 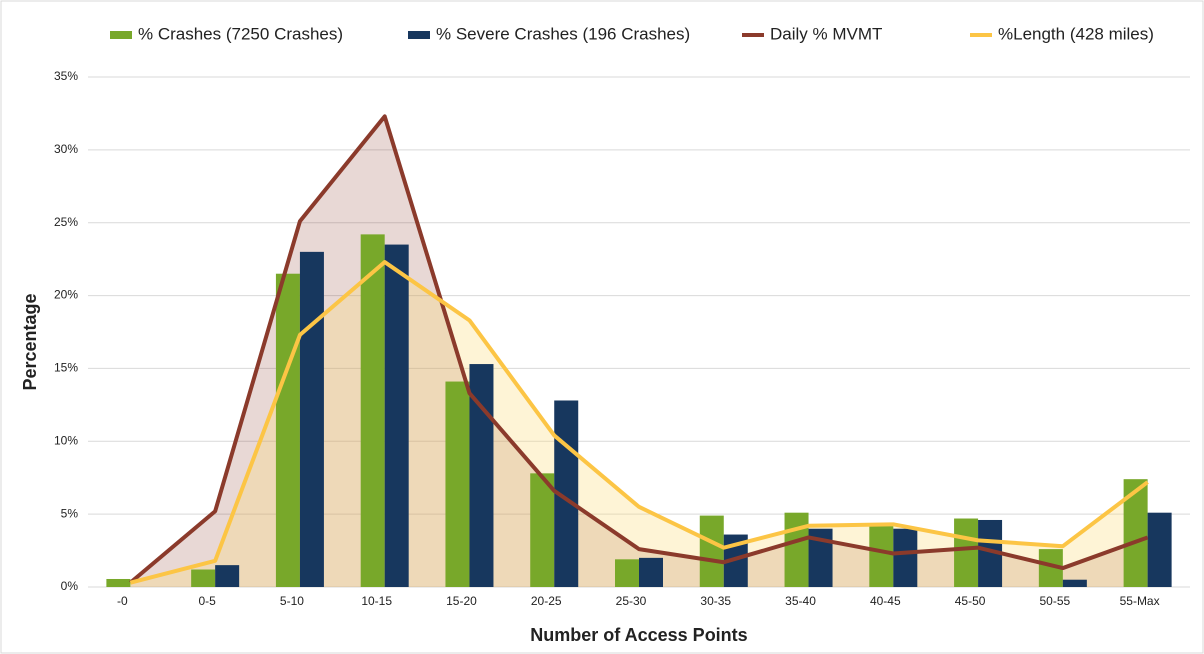 I want to click on y-tick-label: 35%, so click(x=66, y=76).